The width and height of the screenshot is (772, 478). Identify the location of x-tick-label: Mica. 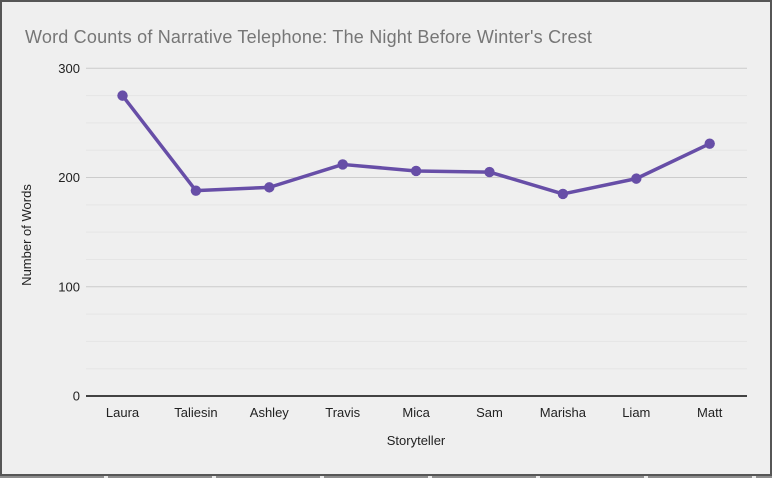
(416, 412).